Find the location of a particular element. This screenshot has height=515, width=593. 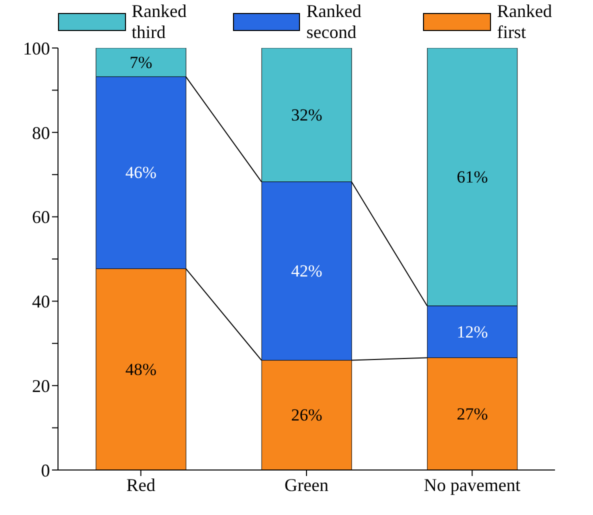

y-tick-label: 100 is located at coordinates (36, 48).